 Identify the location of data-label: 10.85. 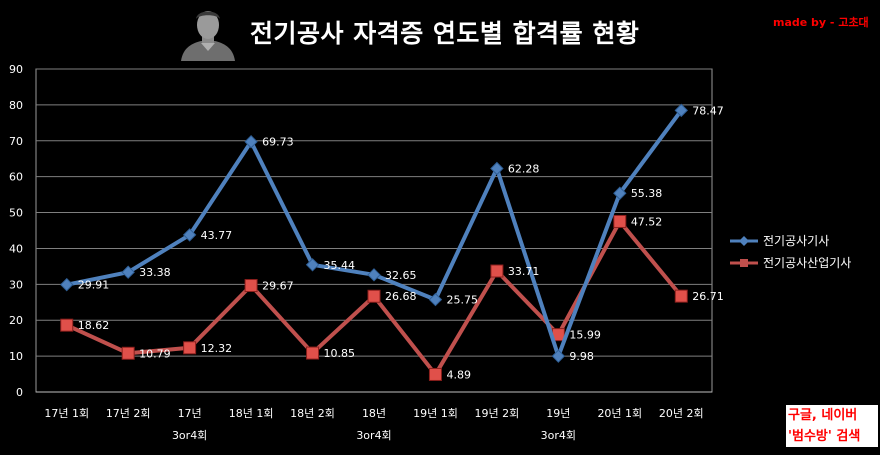
(340, 353).